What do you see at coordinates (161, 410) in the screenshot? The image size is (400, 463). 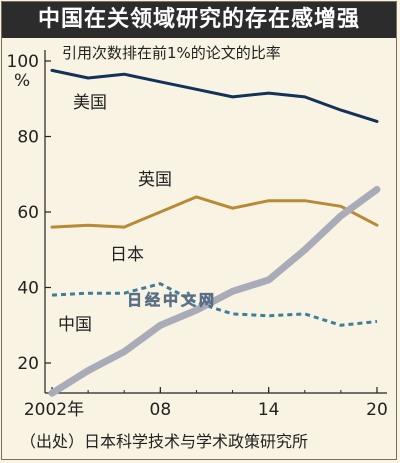 I see `x-tick-label: 08` at bounding box center [161, 410].